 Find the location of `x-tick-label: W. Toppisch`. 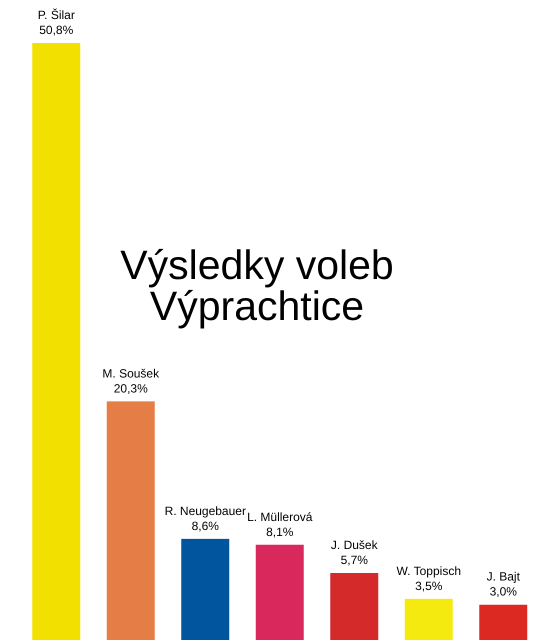

x-tick-label: W. Toppisch is located at coordinates (428, 571).